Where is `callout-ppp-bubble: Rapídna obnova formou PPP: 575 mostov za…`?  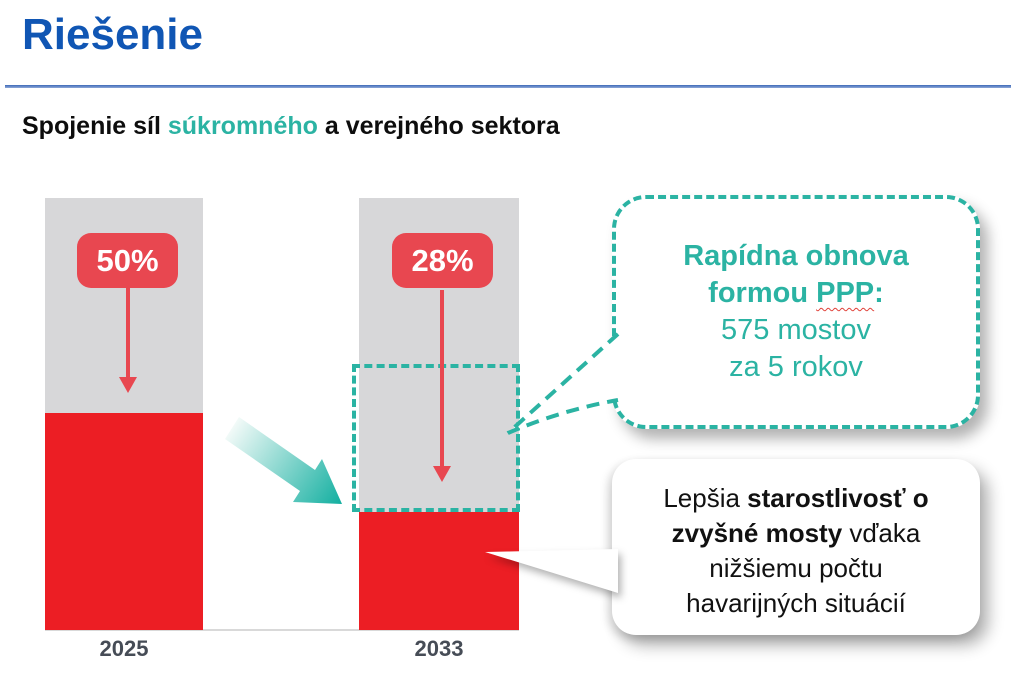 callout-ppp-bubble: Rapídna obnova formou PPP: 575 mostov za… is located at coordinates (796, 312).